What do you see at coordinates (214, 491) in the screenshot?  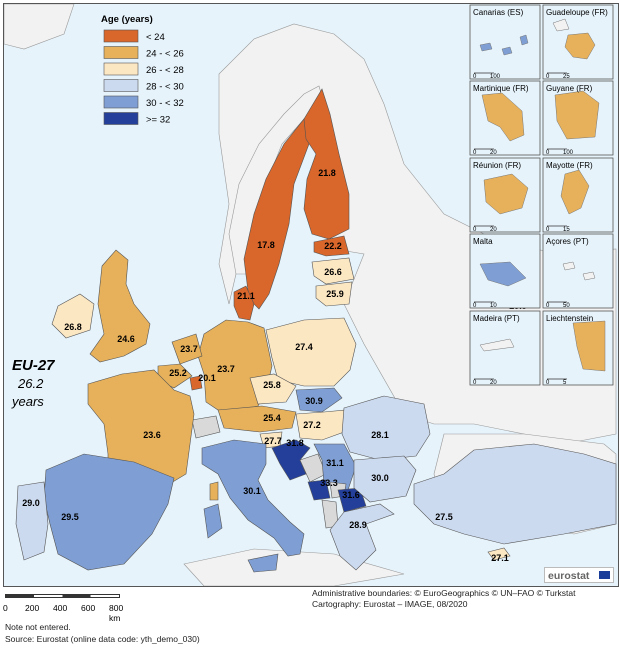 I see `island-corsica` at bounding box center [214, 491].